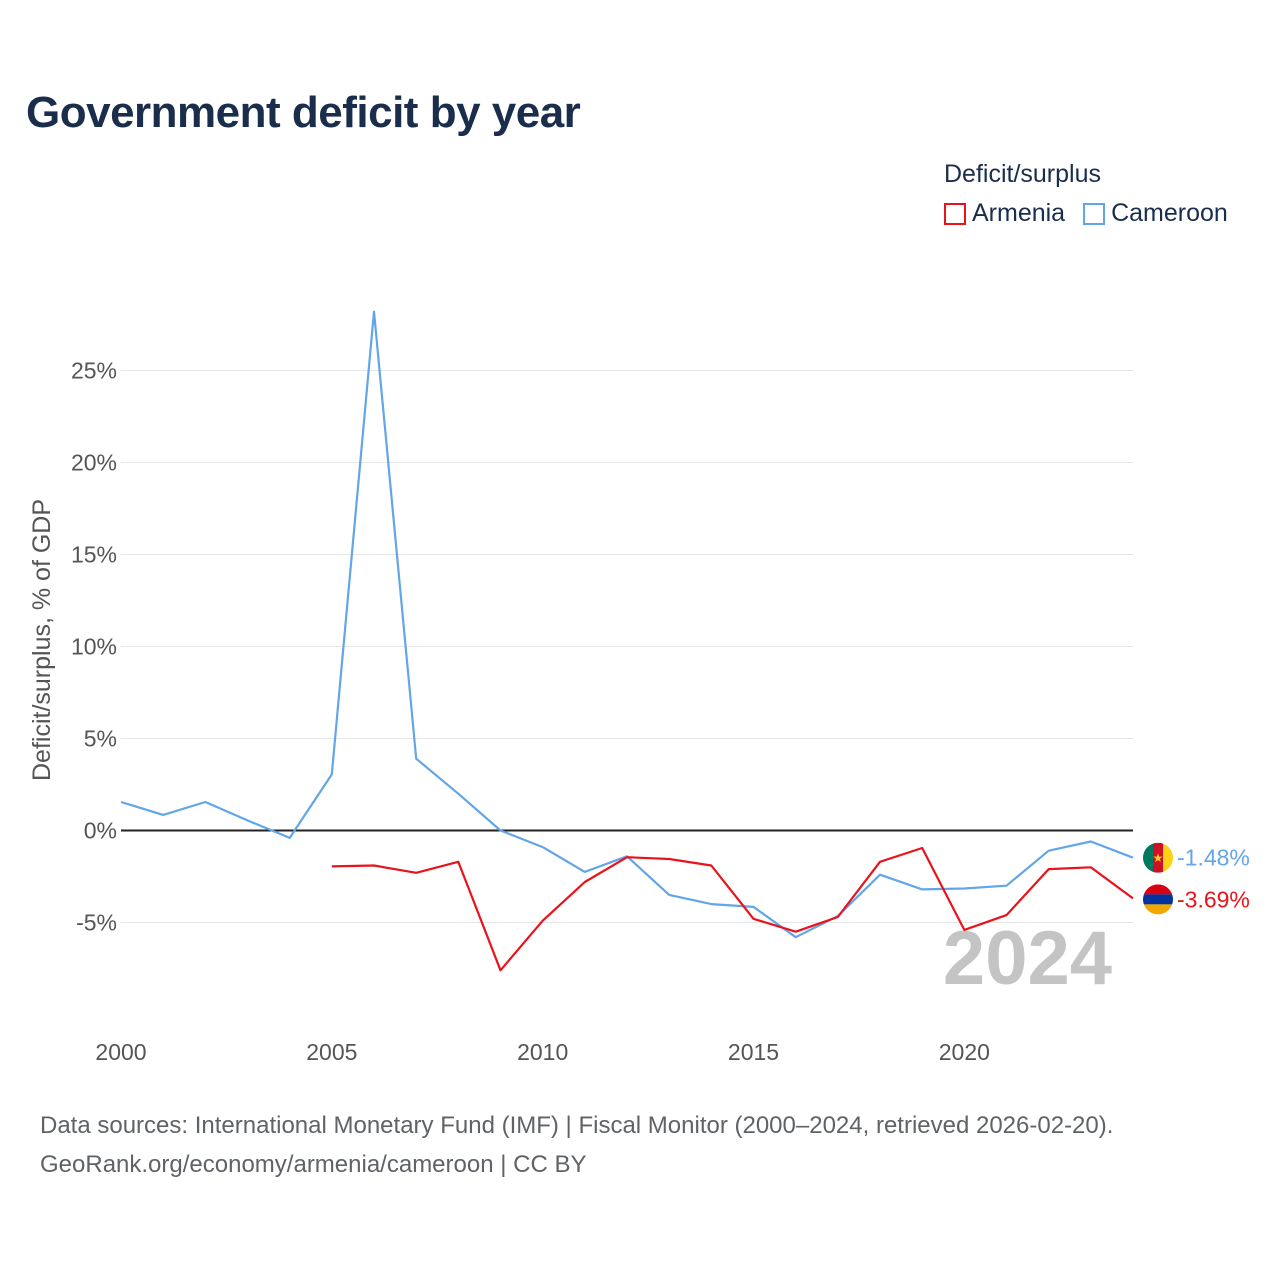 Image resolution: width=1280 pixels, height=1280 pixels. I want to click on y-axis-ticks: -5% 0% 5% 10% 15% 20% 25%, so click(94, 647).